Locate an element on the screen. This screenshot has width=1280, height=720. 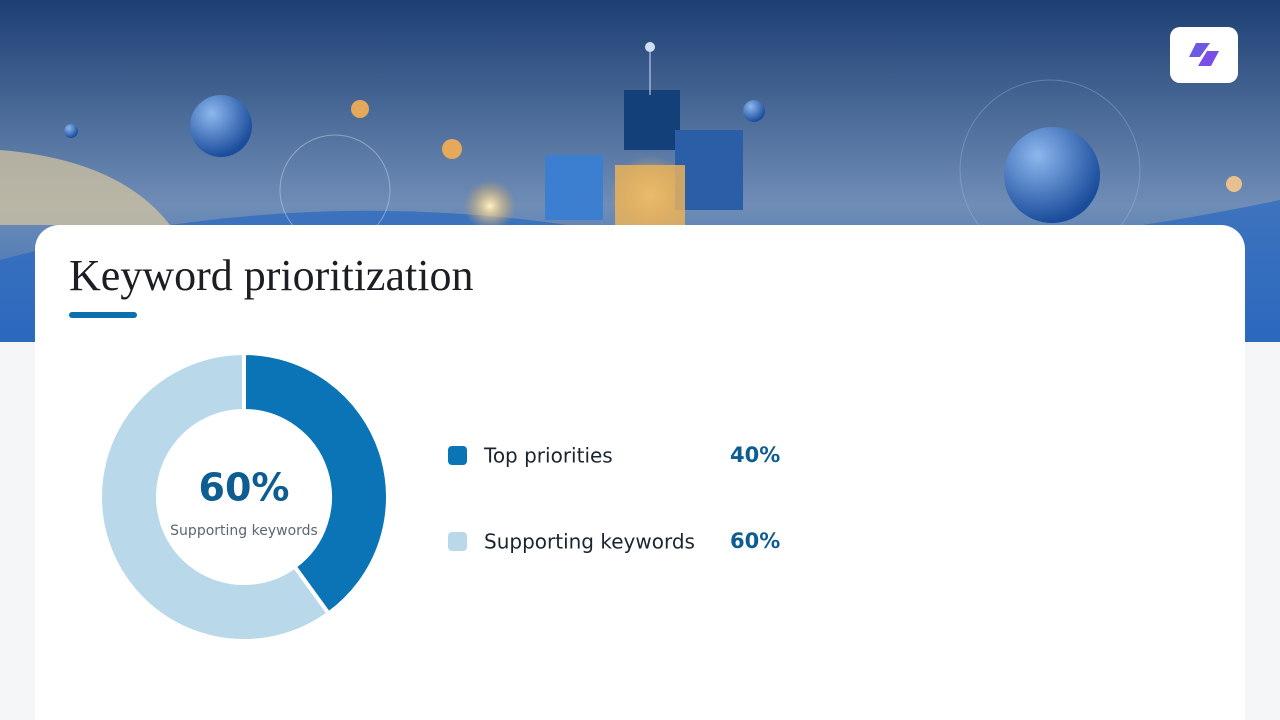
center-value: 60% is located at coordinates (244, 488).